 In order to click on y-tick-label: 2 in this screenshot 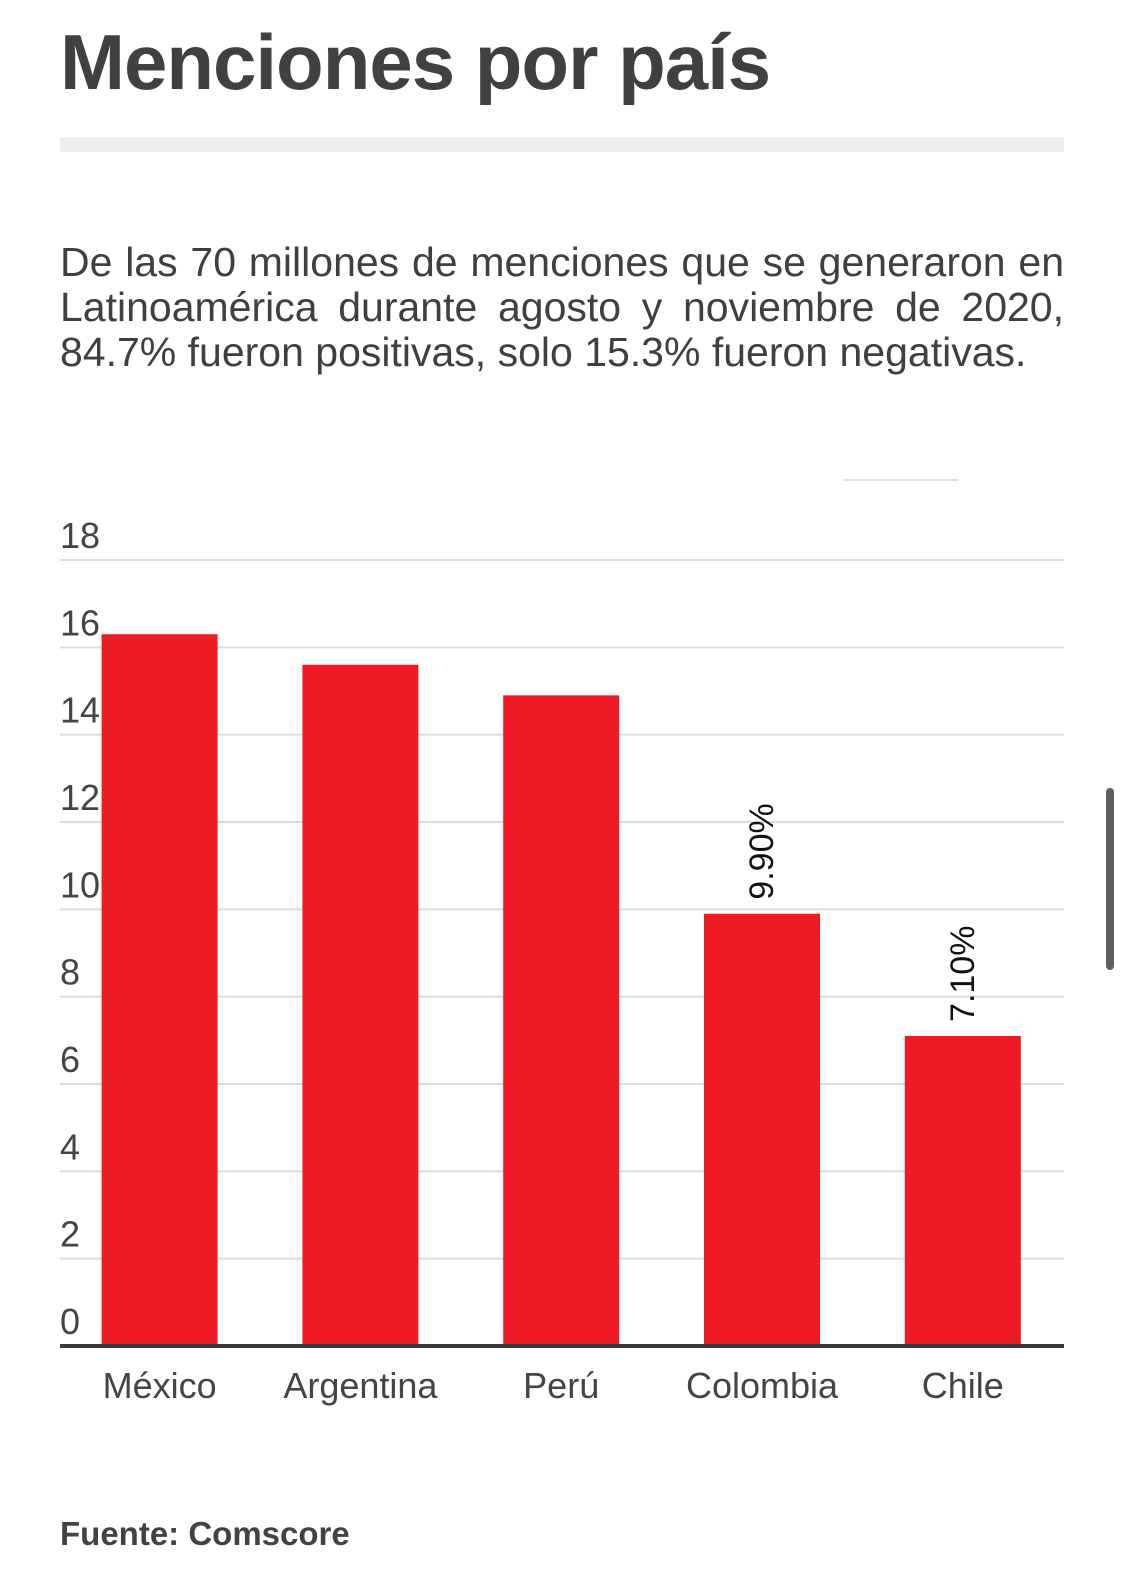, I will do `click(70, 1234)`.